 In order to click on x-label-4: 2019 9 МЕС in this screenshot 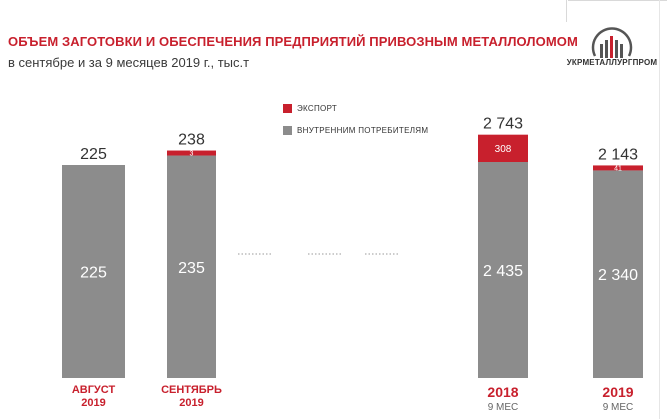, I will do `click(618, 400)`.